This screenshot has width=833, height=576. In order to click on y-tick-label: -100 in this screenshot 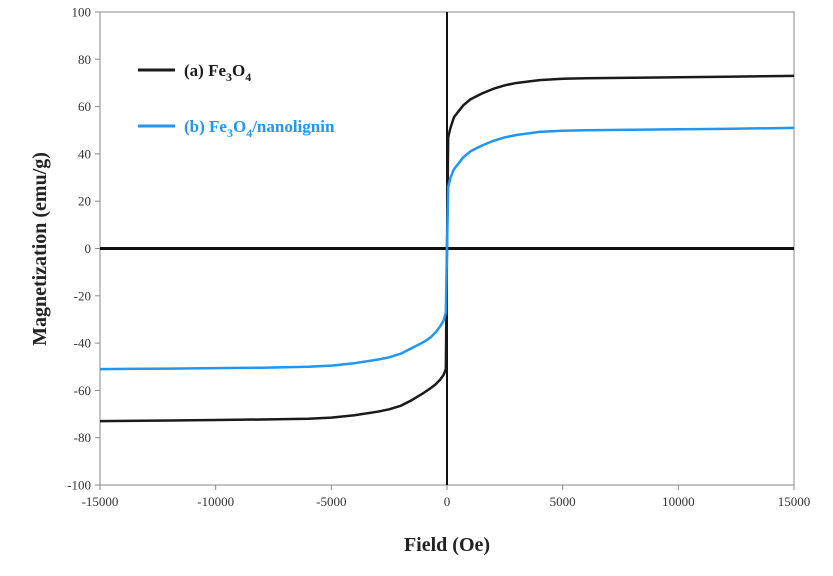, I will do `click(79, 485)`.